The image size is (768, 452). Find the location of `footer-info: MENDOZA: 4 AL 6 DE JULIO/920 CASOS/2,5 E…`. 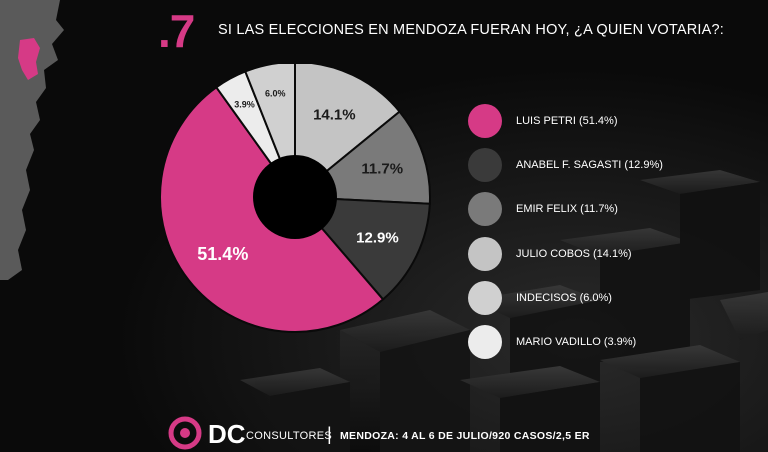

footer-info: MENDOZA: 4 AL 6 DE JULIO/920 CASOS/2,5 E… is located at coordinates (465, 436).